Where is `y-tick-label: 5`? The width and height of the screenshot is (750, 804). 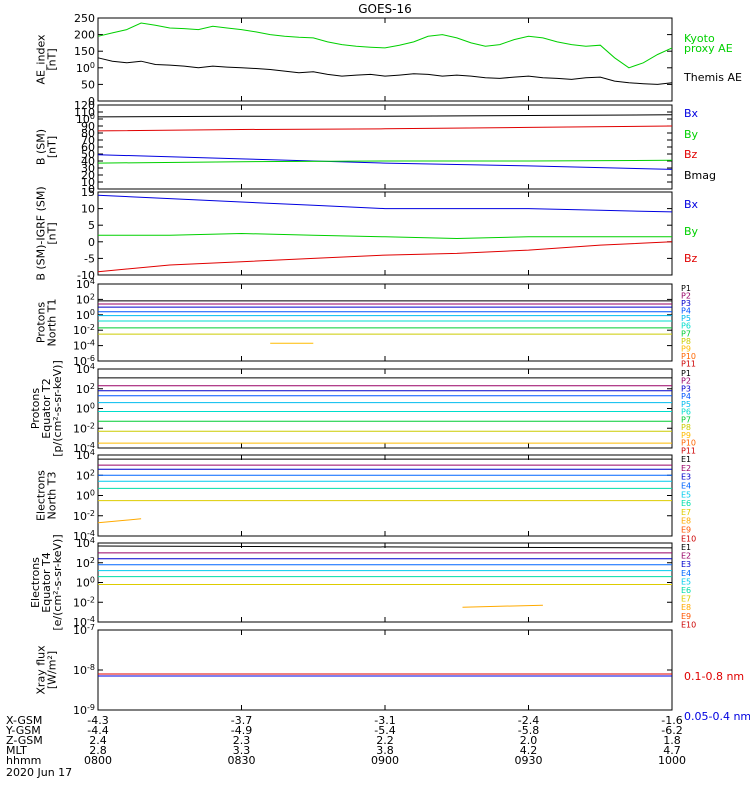
y-tick-label: 5 is located at coordinates (91, 225).